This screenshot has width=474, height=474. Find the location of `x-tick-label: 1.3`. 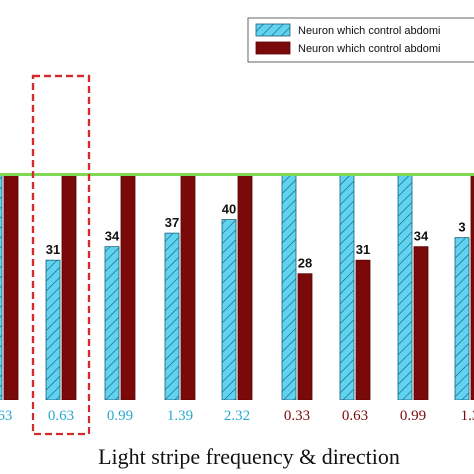

x-tick-label: 1.3 is located at coordinates (467, 416).